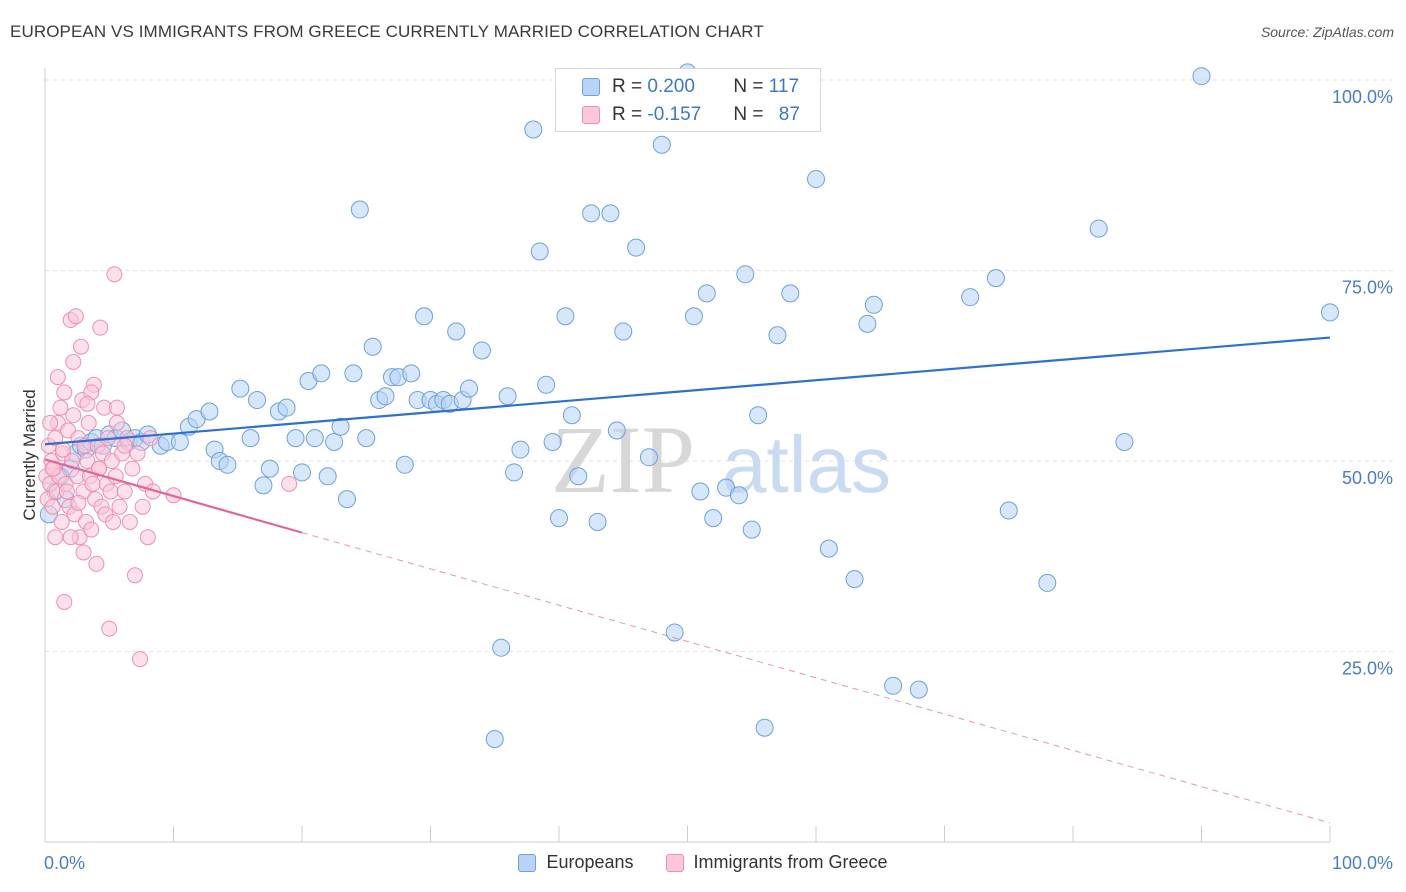 This screenshot has height=892, width=1406. Describe the element at coordinates (1362, 863) in the screenshot. I see `x-tick-label: 100.0%` at that location.